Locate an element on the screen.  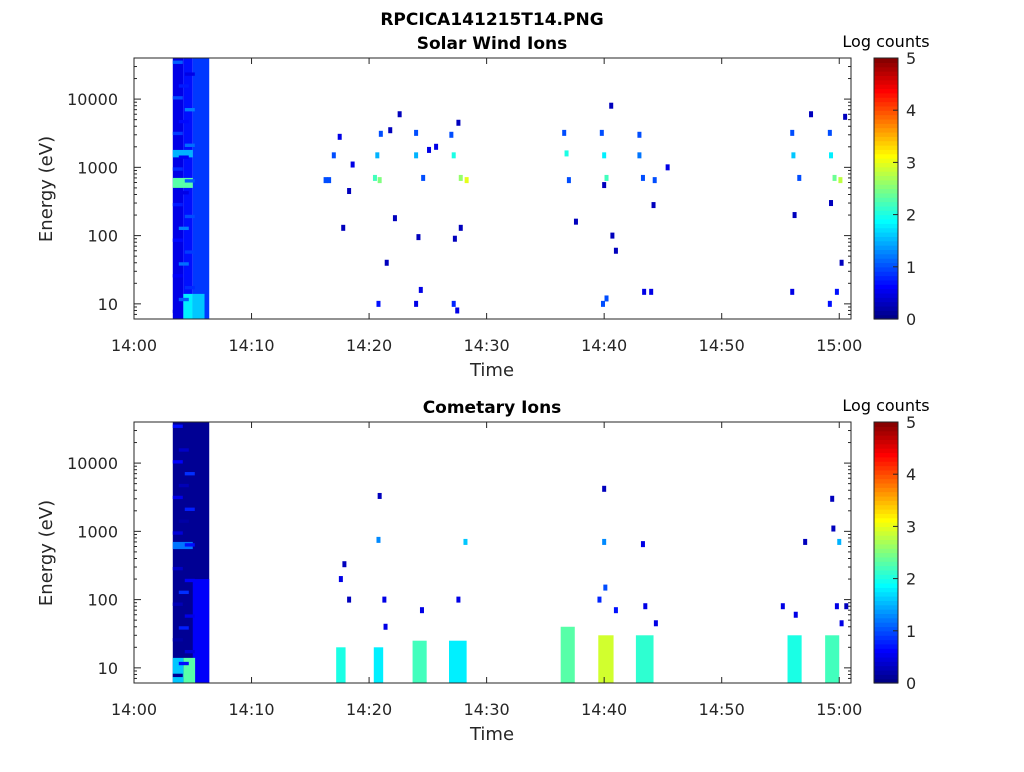
panel-2-colorbar-tick-label: 2 is located at coordinates (911, 579).